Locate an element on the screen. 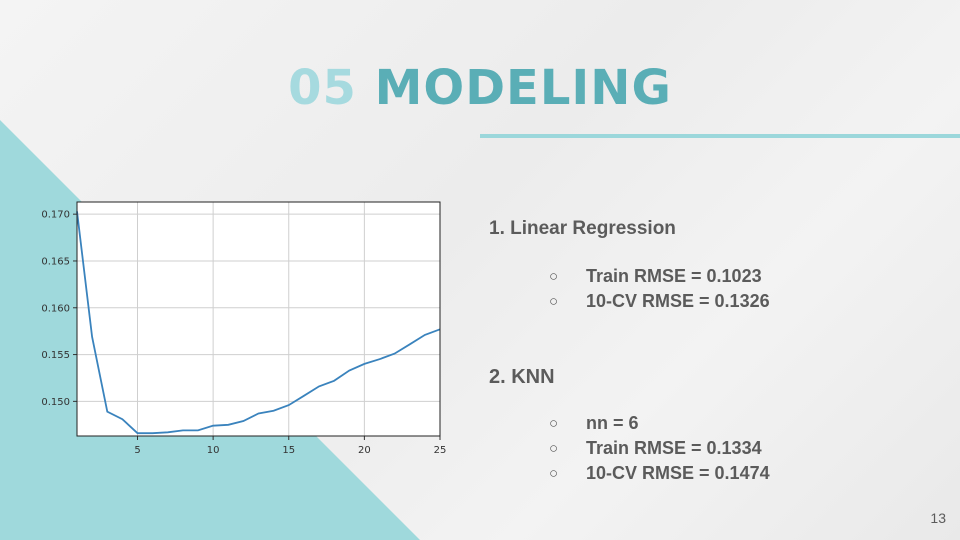  list-item-text: Train RMSE = 0.1023 is located at coordinates (674, 276).